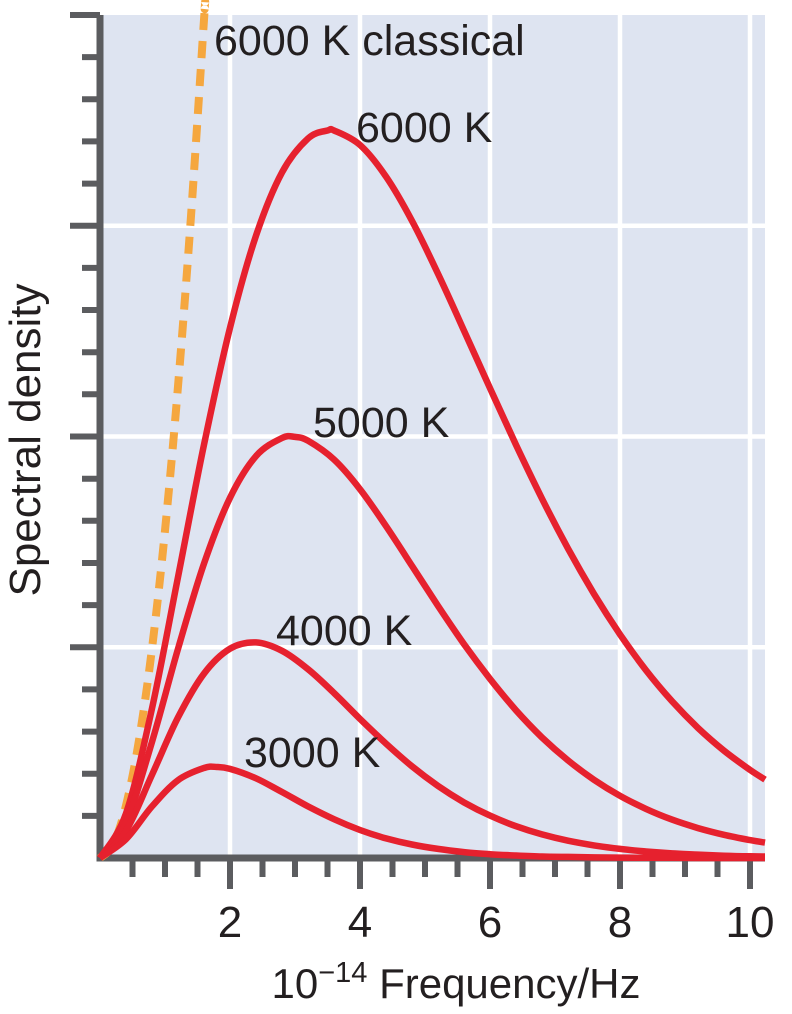  I want to click on curve-label-6000k: 6000 K, so click(424, 128).